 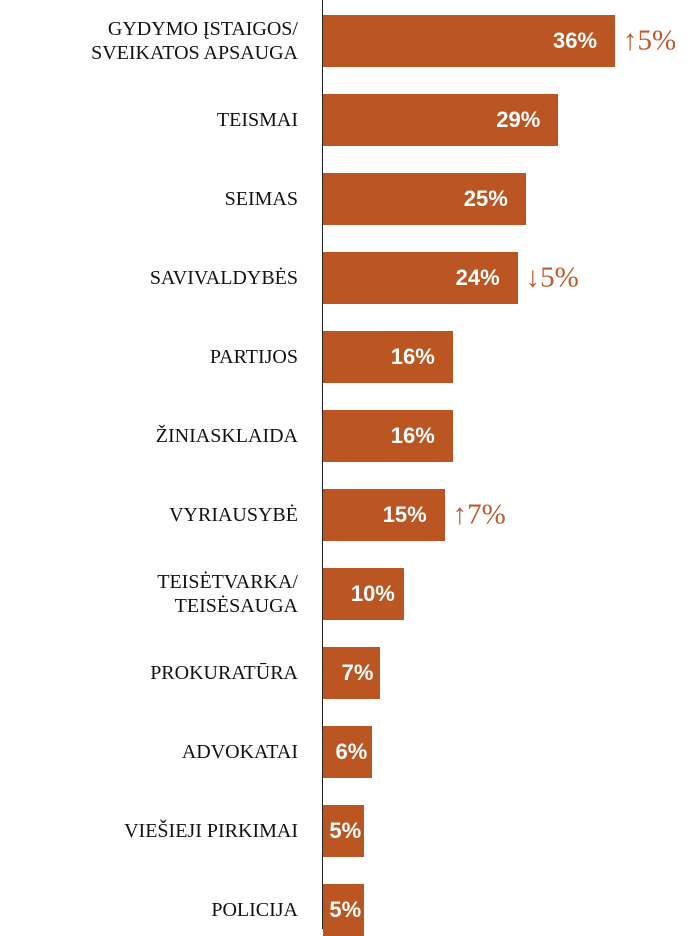 What do you see at coordinates (357, 672) in the screenshot?
I see `value-label: 7%` at bounding box center [357, 672].